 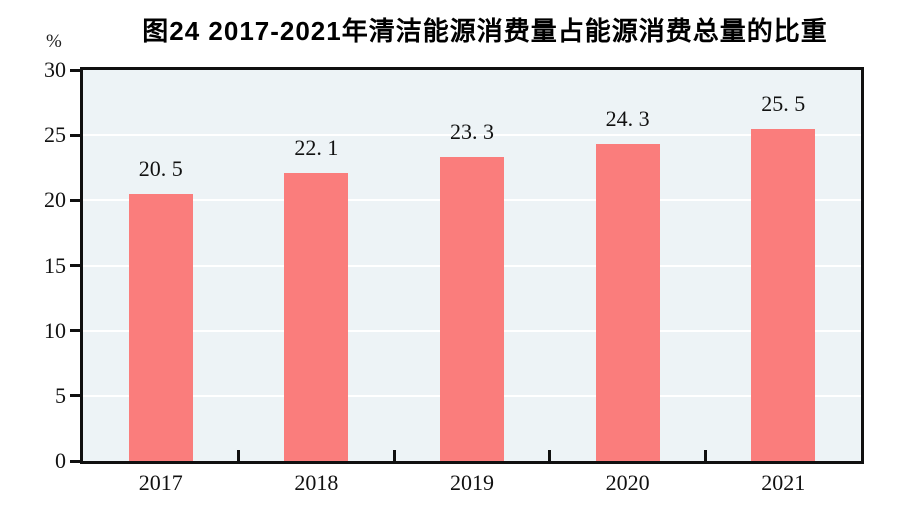 What do you see at coordinates (54, 41) in the screenshot?
I see `y-axis-unit-label: %` at bounding box center [54, 41].